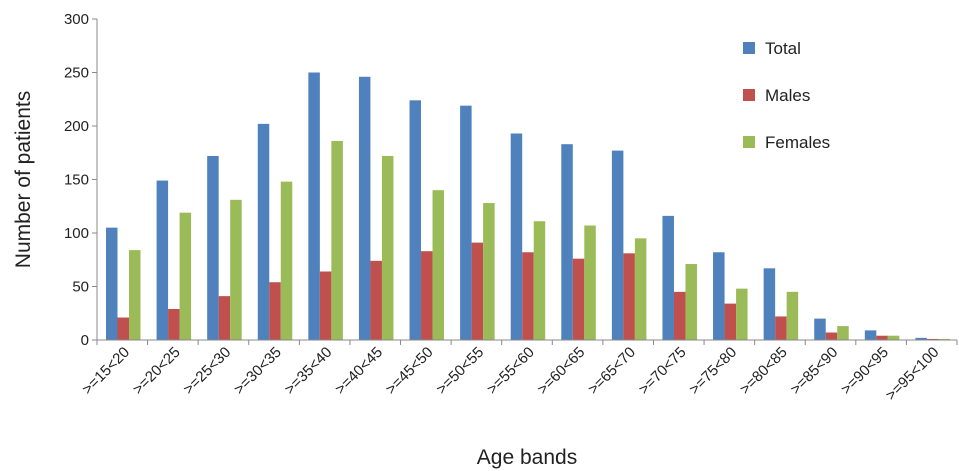 This screenshot has width=959, height=471. Describe the element at coordinates (749, 142) in the screenshot. I see `legend-swatch-females` at that location.